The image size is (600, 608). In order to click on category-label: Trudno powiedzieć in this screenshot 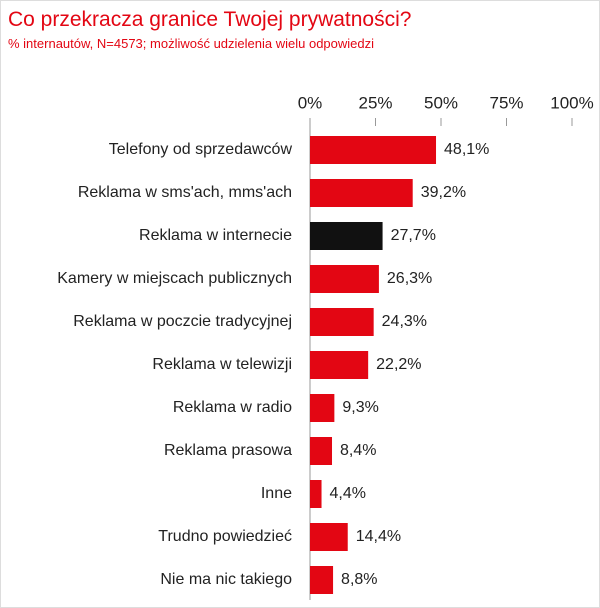, I will do `click(225, 536)`.